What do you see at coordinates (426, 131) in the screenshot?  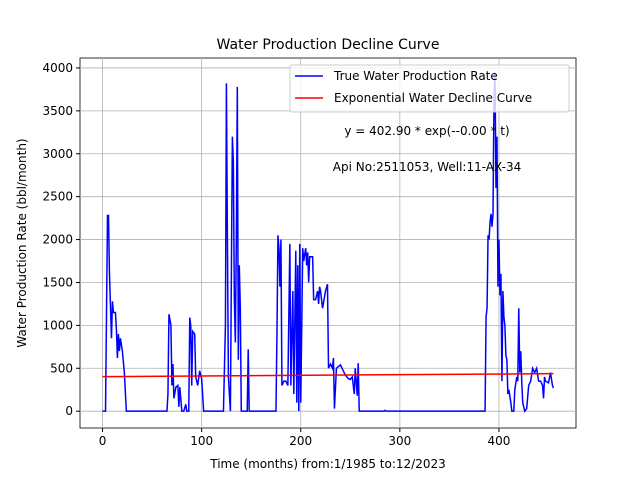 I see `annotation: y = 402.90 * exp(--0.00 * t)` at bounding box center [426, 131].